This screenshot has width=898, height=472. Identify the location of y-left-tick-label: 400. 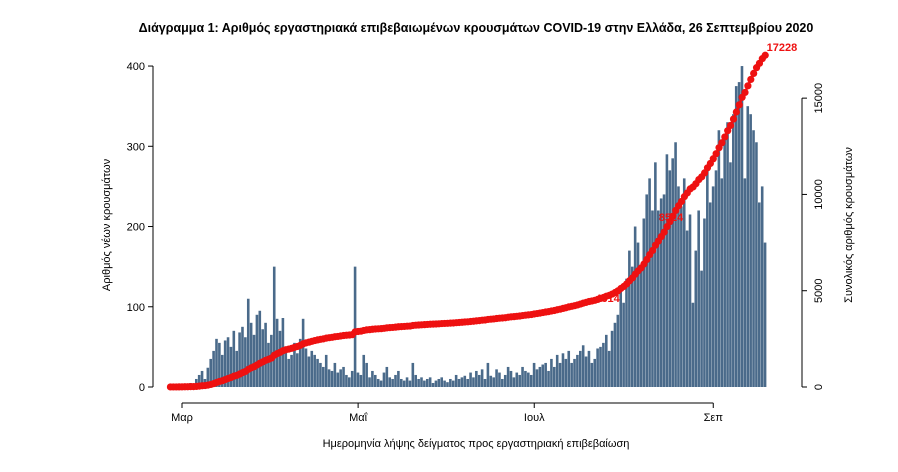
(136, 67).